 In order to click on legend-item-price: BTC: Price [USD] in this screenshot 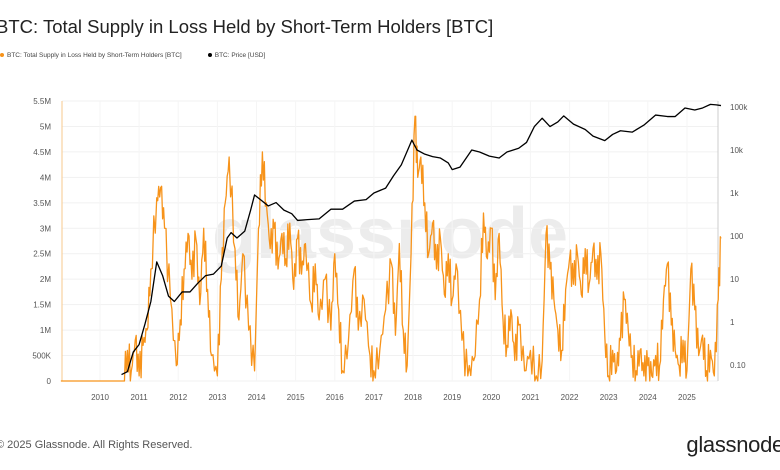, I will do `click(236, 55)`.